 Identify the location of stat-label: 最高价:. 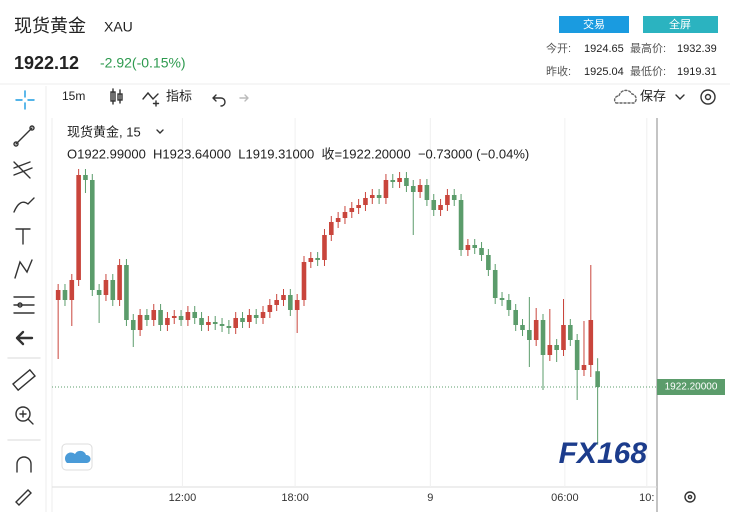
(648, 48).